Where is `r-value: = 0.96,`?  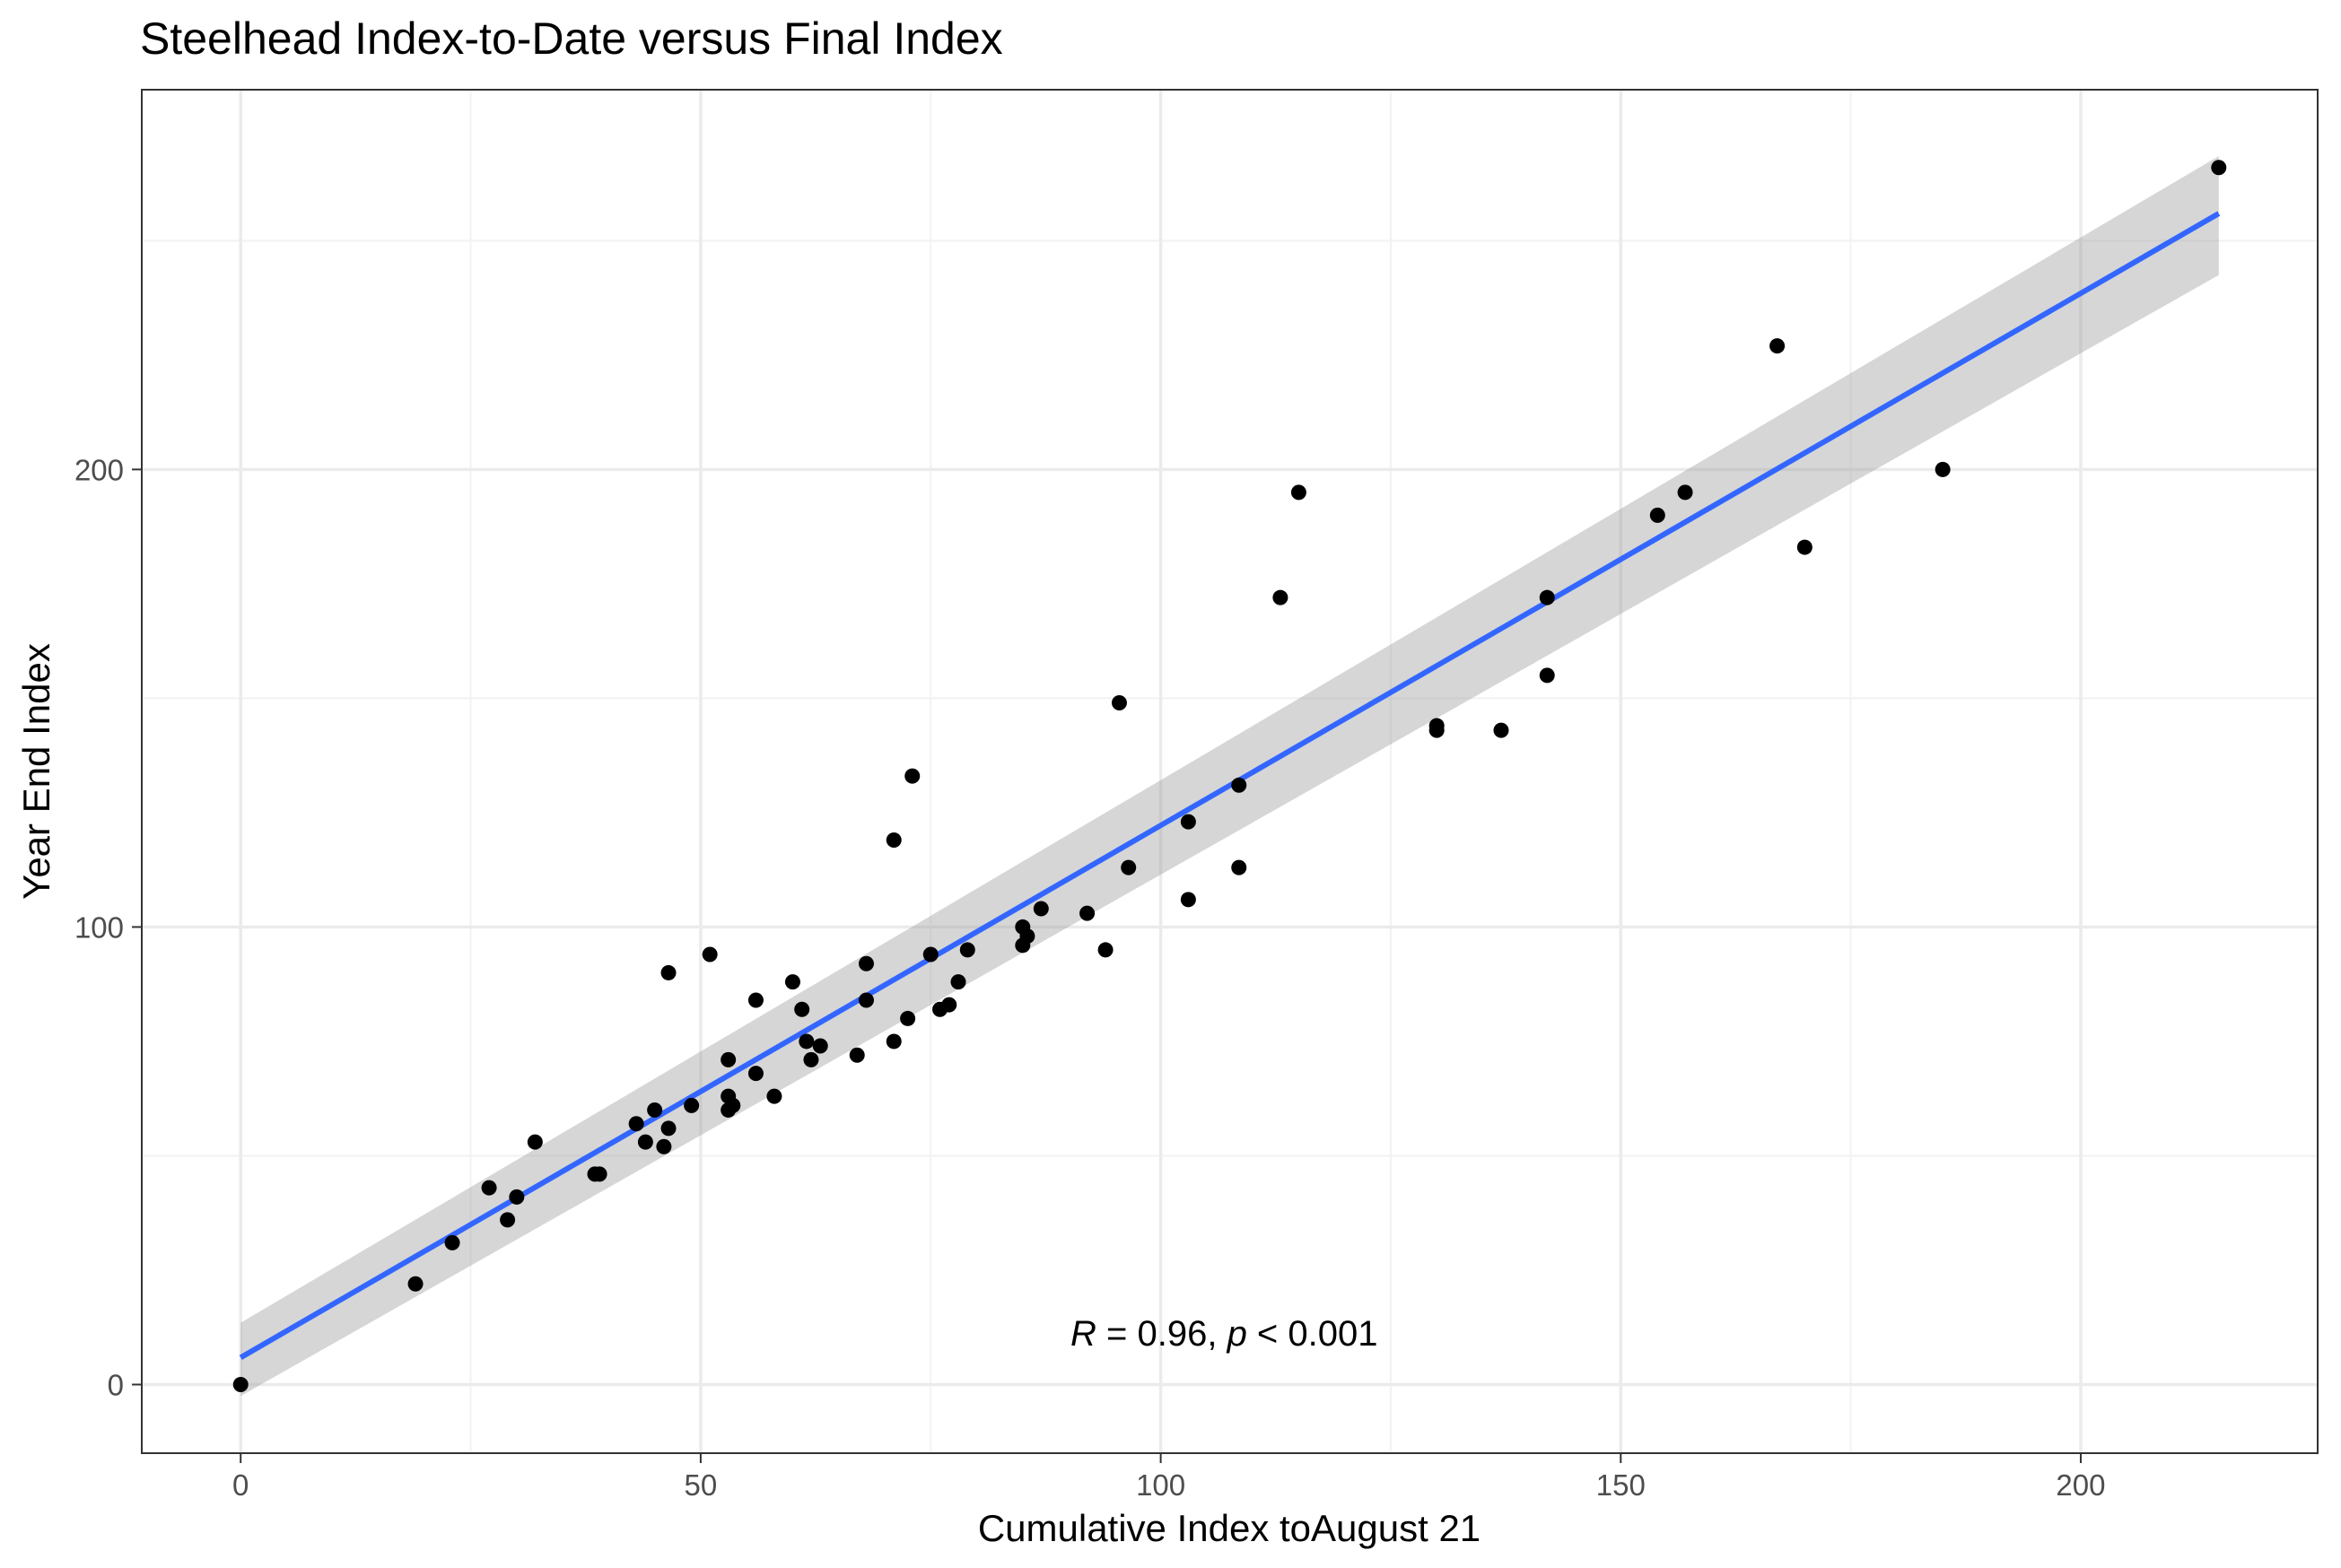 r-value: = 0.96, is located at coordinates (1161, 1334).